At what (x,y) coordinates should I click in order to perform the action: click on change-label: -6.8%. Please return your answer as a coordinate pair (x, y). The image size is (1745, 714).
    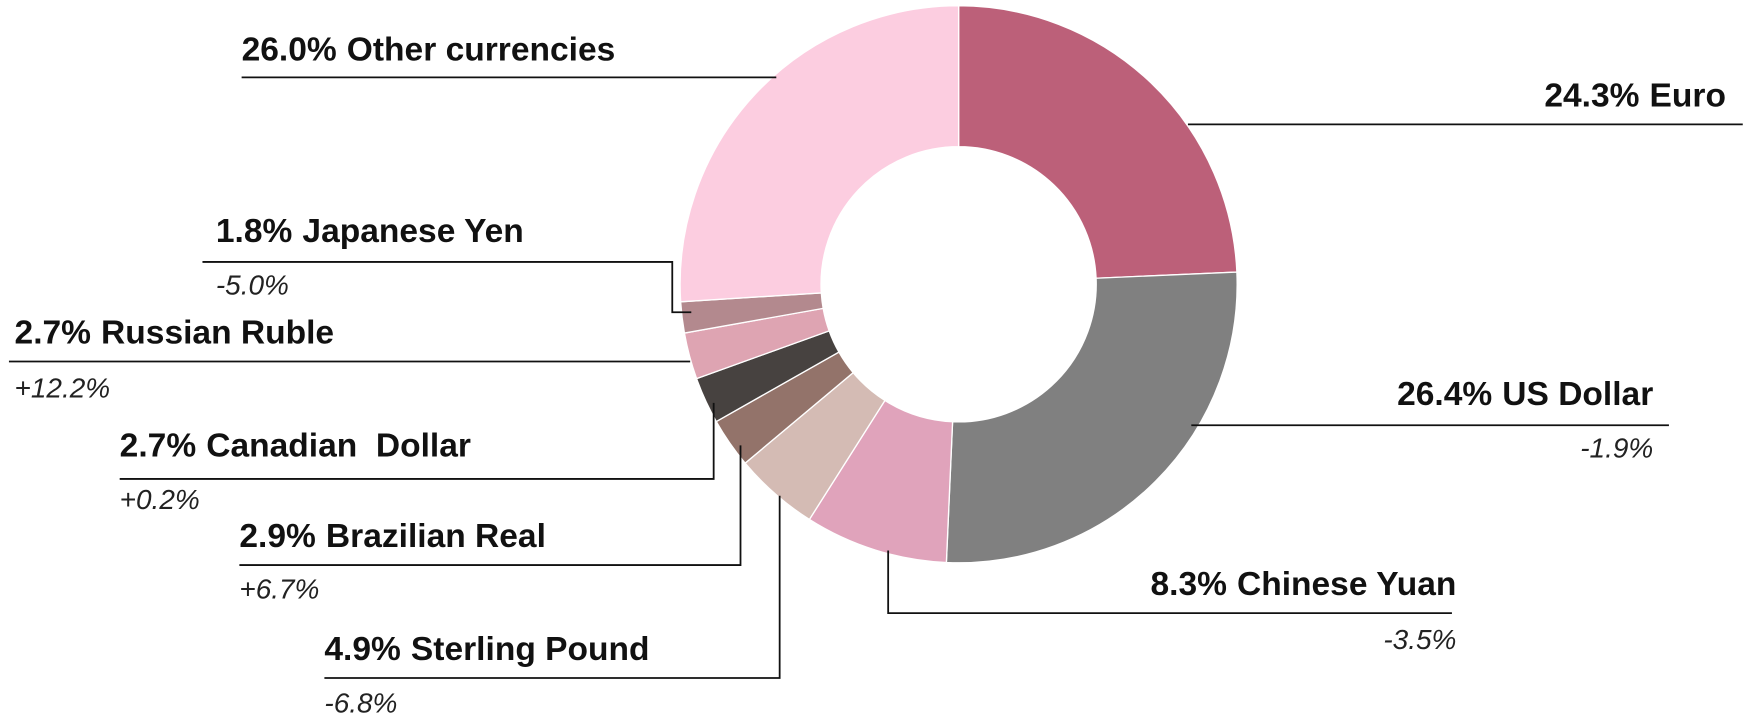
    Looking at the image, I should click on (360, 701).